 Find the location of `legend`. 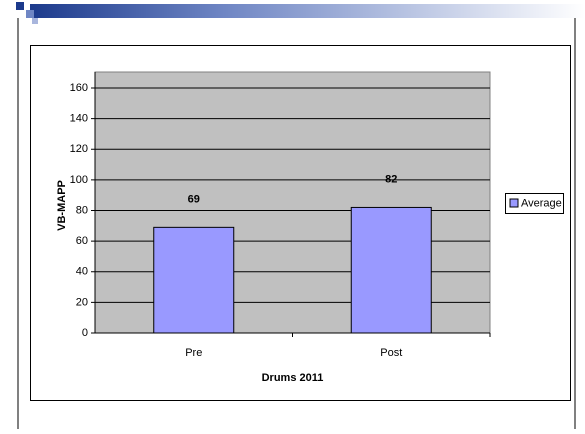

legend is located at coordinates (534, 203).